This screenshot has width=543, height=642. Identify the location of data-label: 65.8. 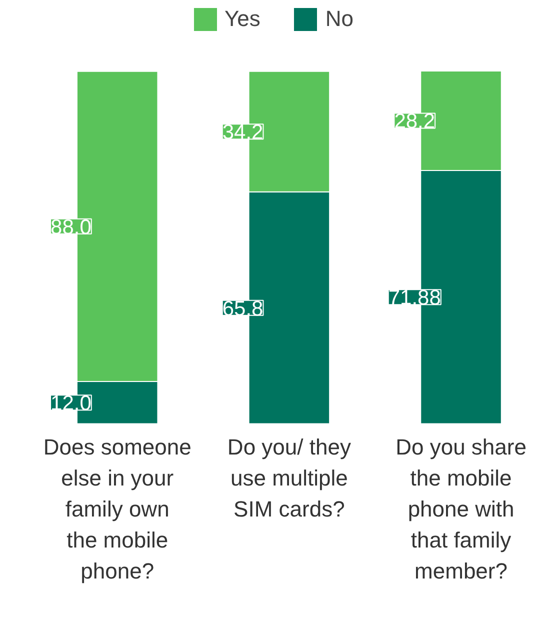
(243, 308).